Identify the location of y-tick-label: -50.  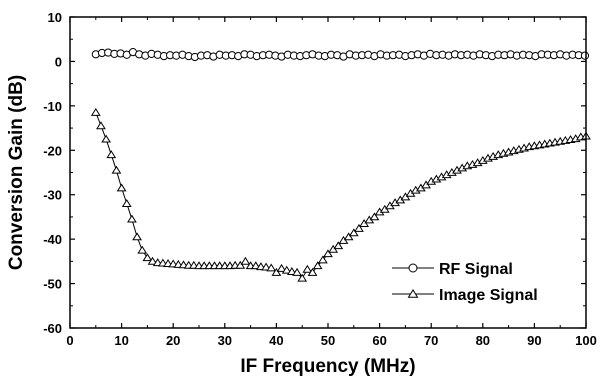
(52, 284).